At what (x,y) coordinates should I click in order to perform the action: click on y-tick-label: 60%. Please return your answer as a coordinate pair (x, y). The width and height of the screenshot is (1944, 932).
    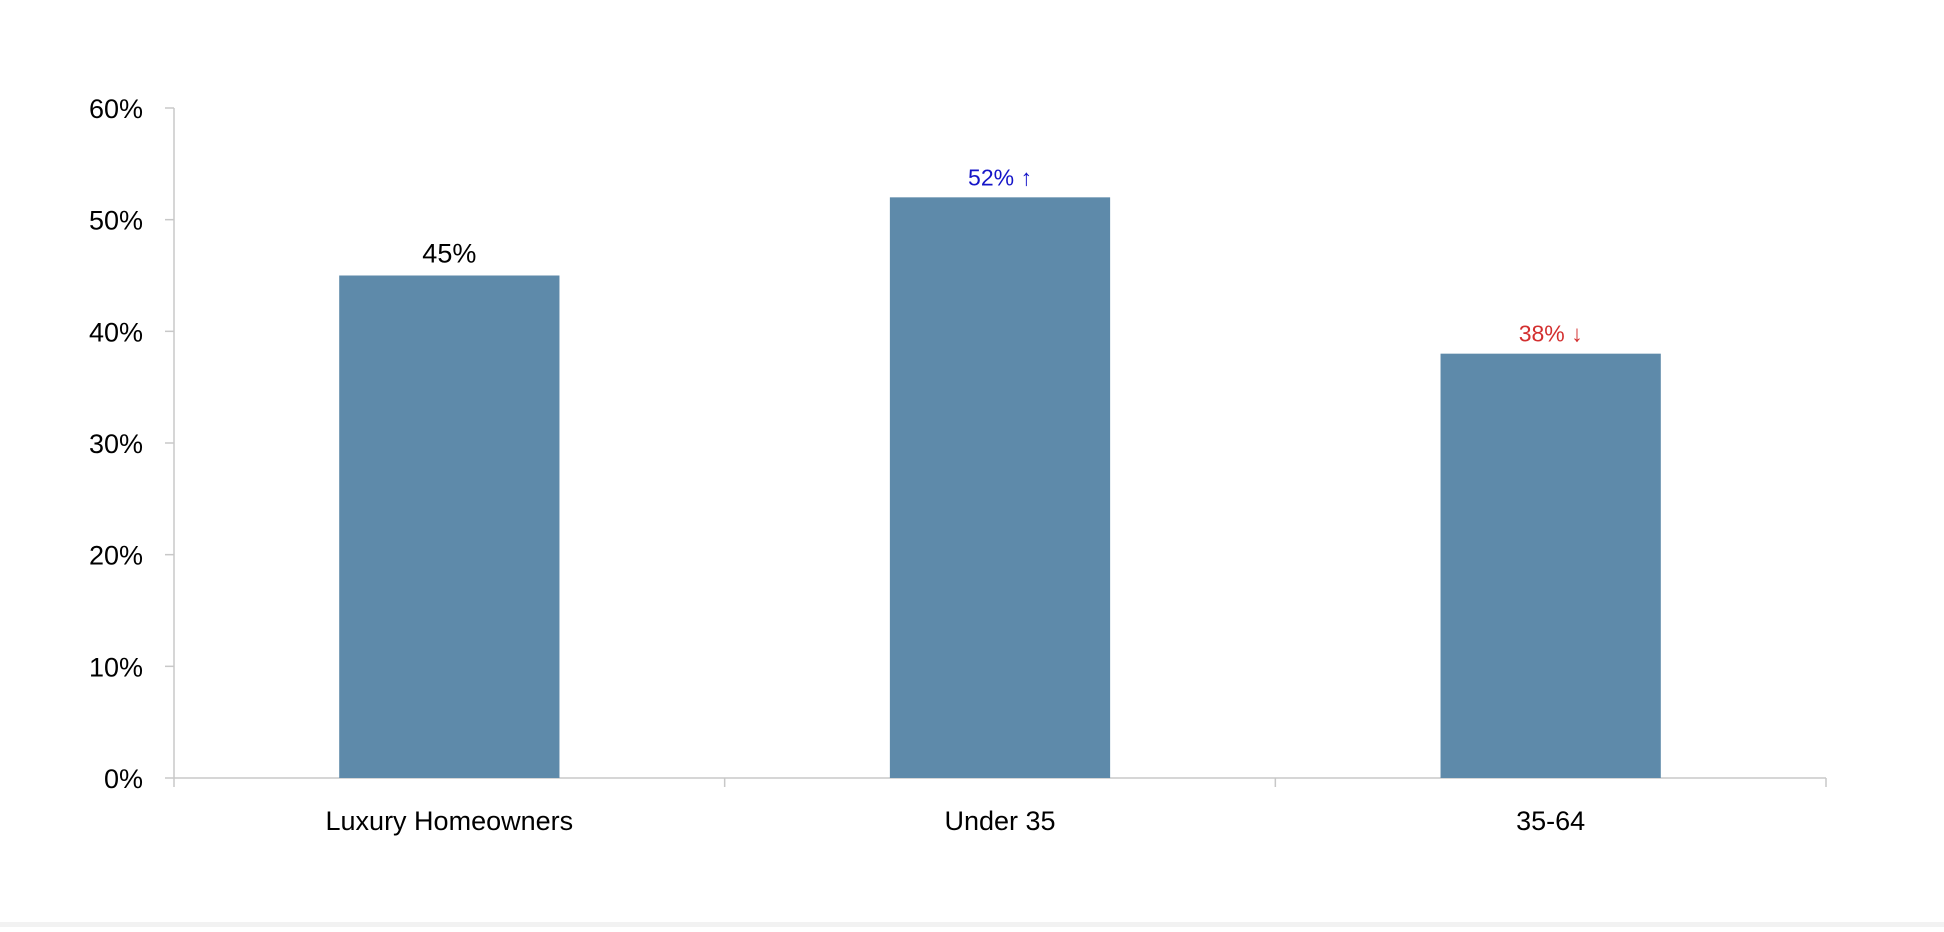
    Looking at the image, I should click on (116, 109).